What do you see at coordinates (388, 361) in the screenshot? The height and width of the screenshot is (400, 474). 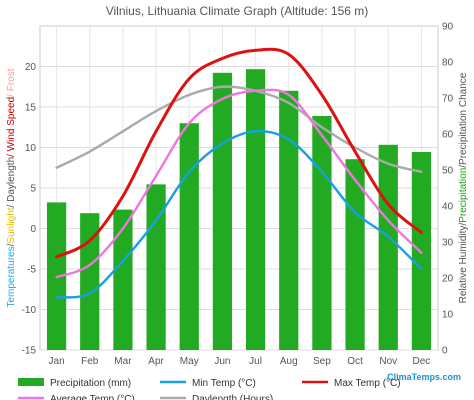 I see `x-tick-label: Nov` at bounding box center [388, 361].